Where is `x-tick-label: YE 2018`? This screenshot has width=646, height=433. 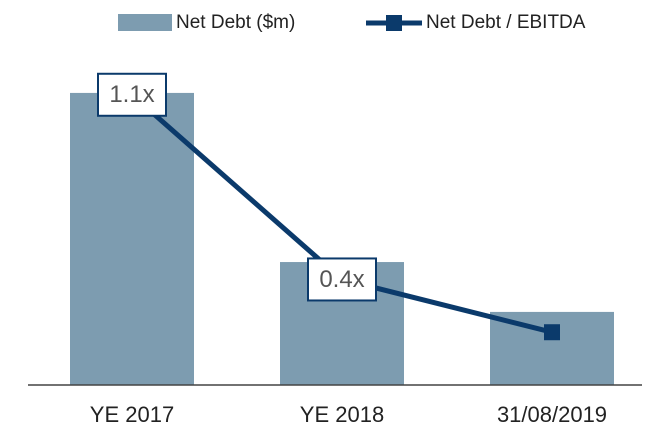 x-tick-label: YE 2018 is located at coordinates (342, 414).